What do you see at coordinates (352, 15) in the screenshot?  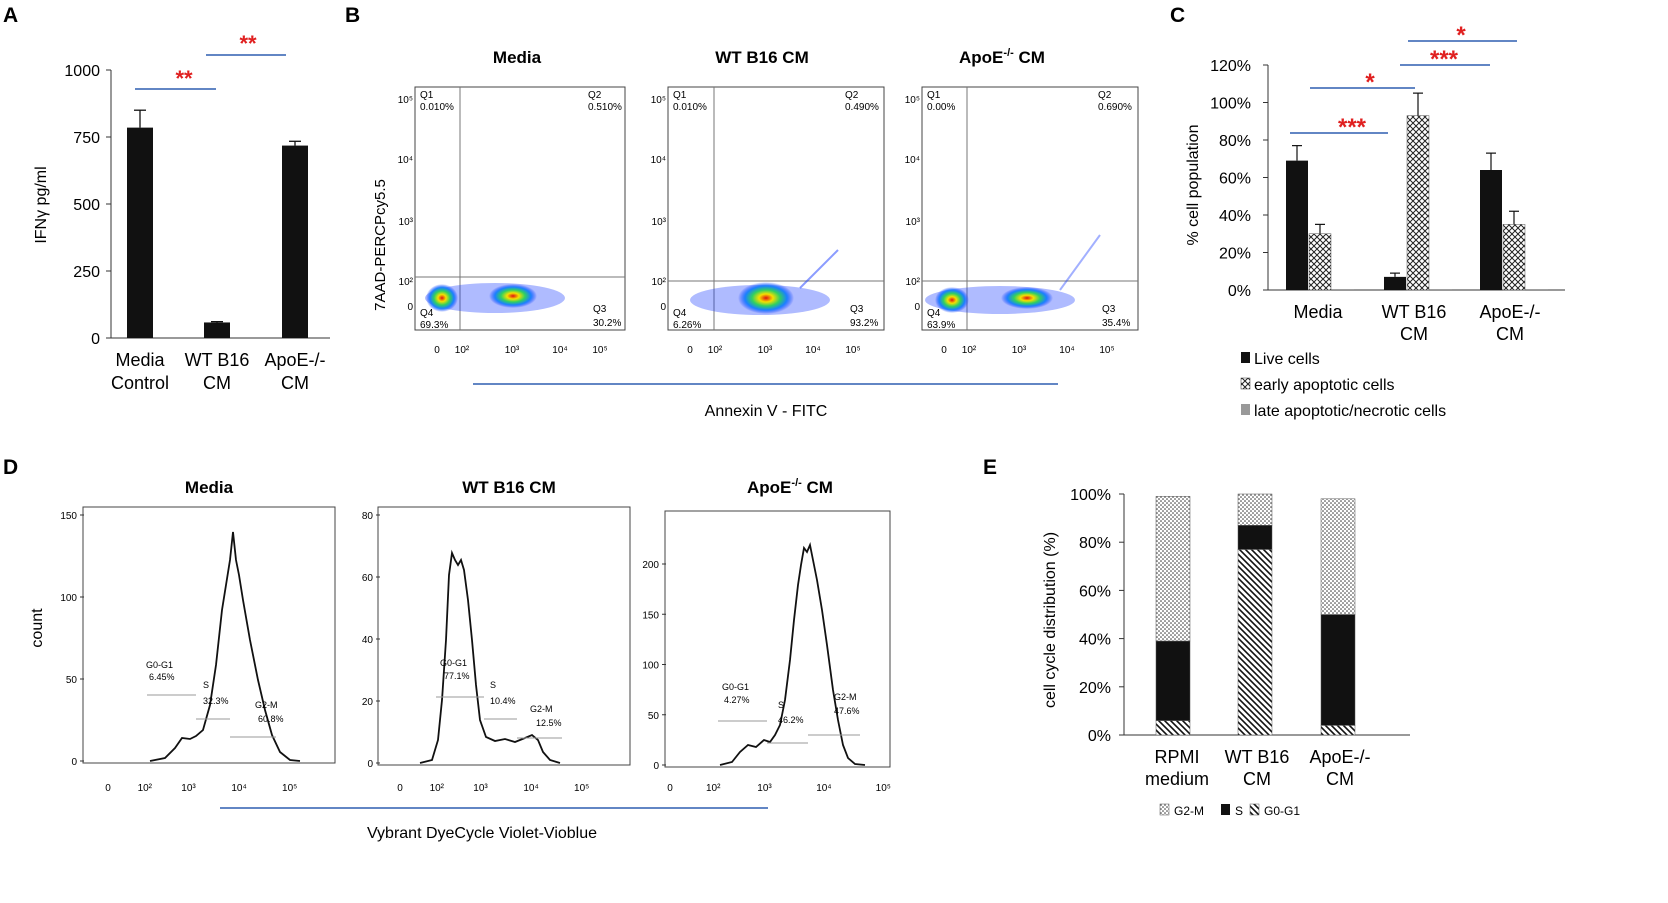 I see `panel-label-b: B` at bounding box center [352, 15].